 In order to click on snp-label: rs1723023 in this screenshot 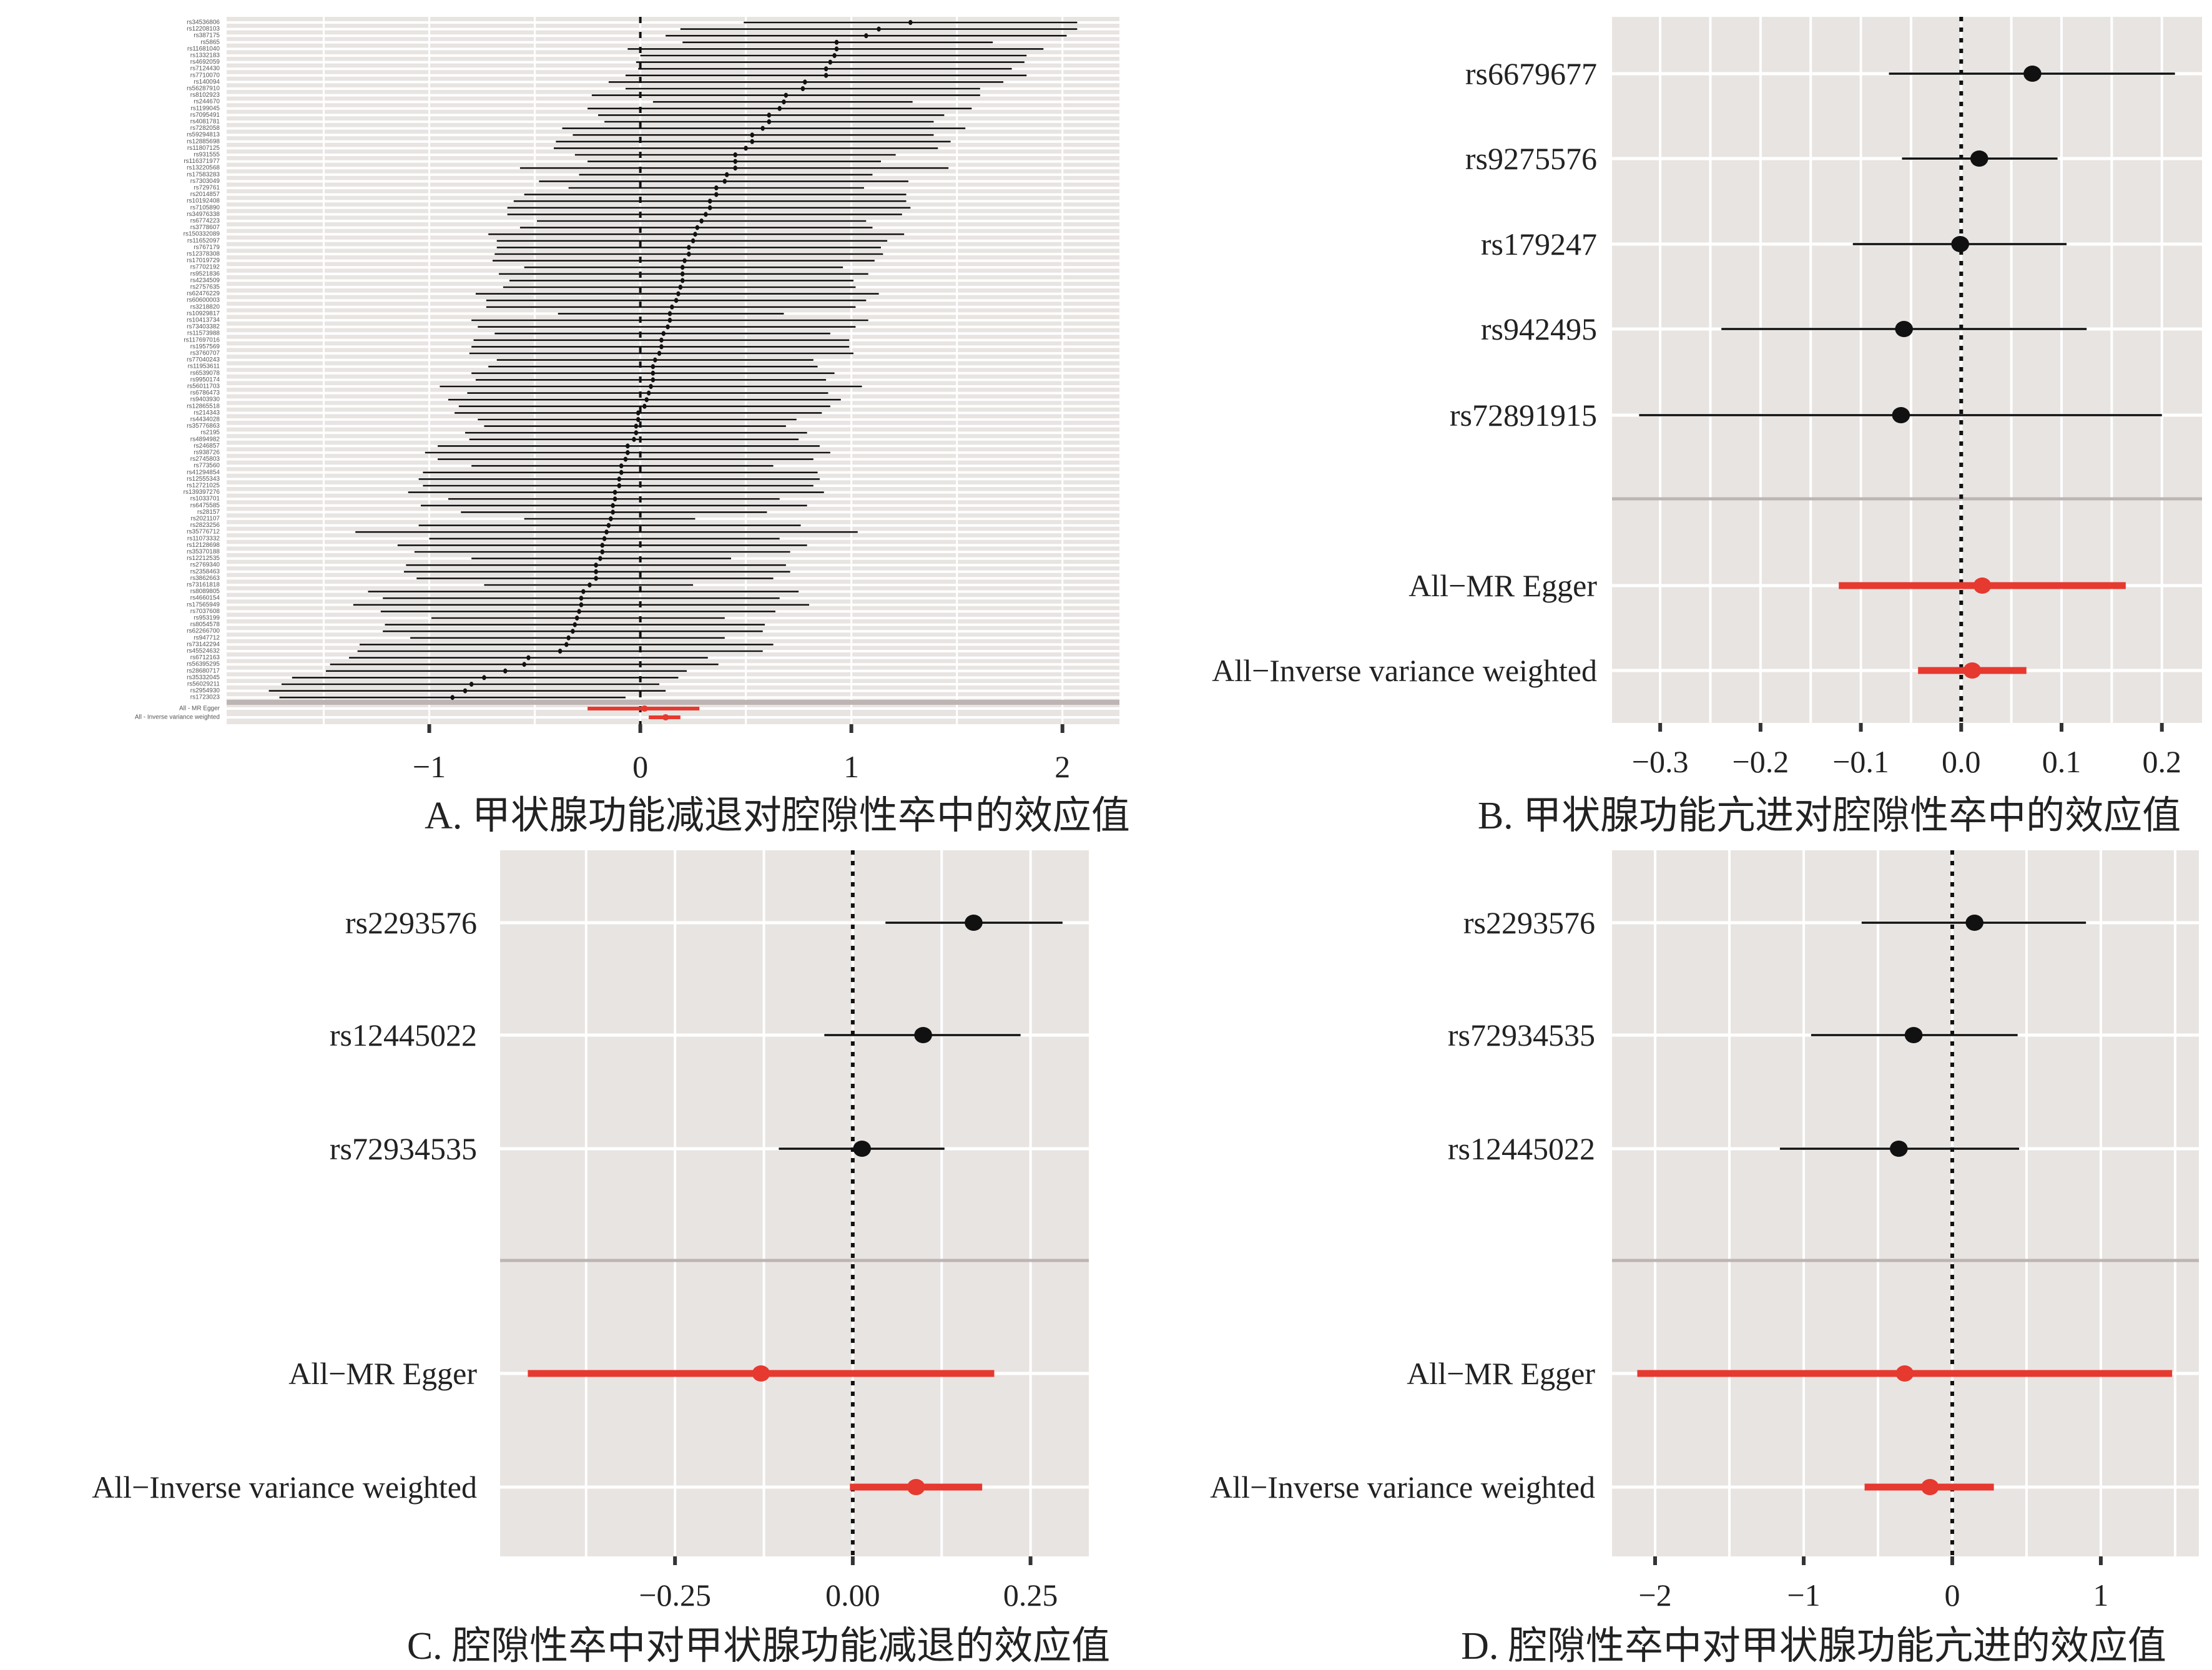, I will do `click(205, 698)`.